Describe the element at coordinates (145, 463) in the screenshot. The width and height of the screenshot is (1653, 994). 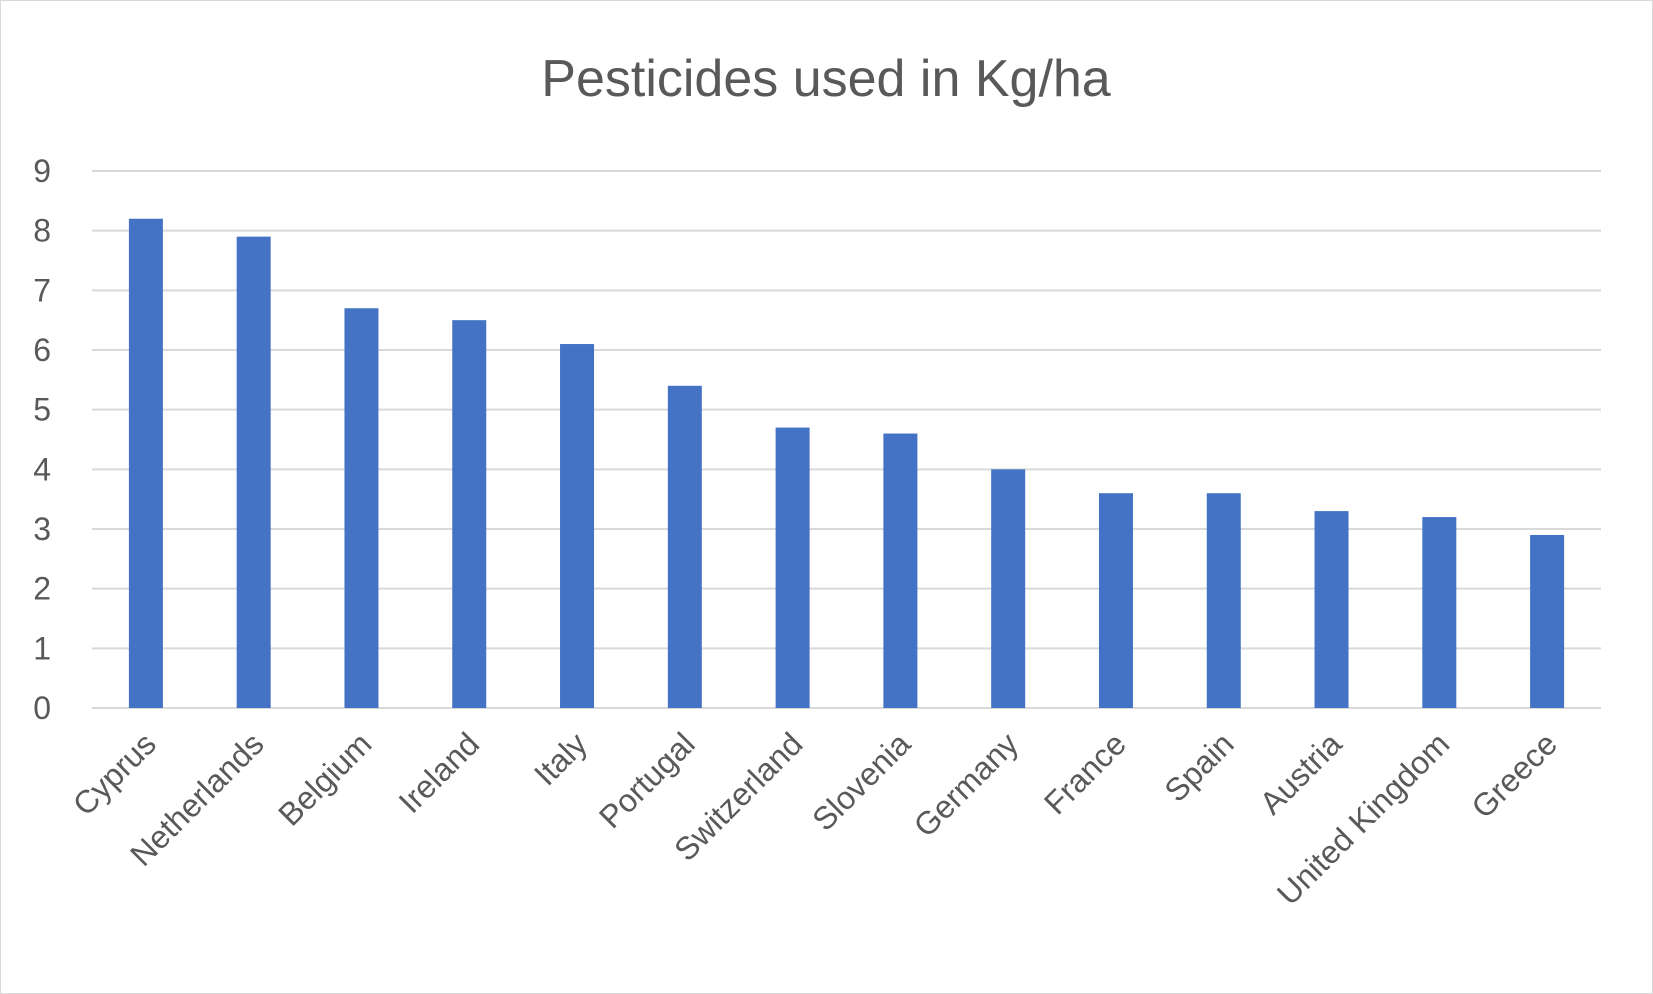
I see `bar-cyprus` at that location.